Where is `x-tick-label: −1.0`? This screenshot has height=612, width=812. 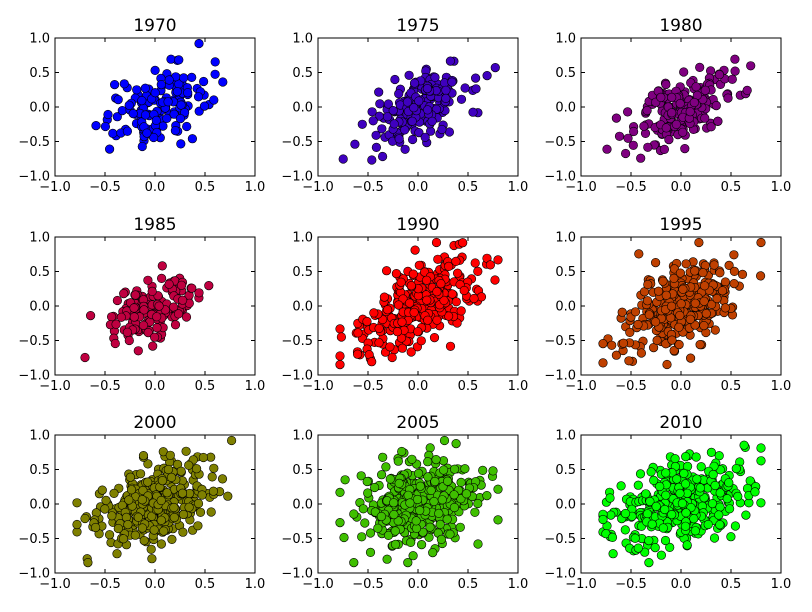
x-tick-label: −1.0 is located at coordinates (55, 584).